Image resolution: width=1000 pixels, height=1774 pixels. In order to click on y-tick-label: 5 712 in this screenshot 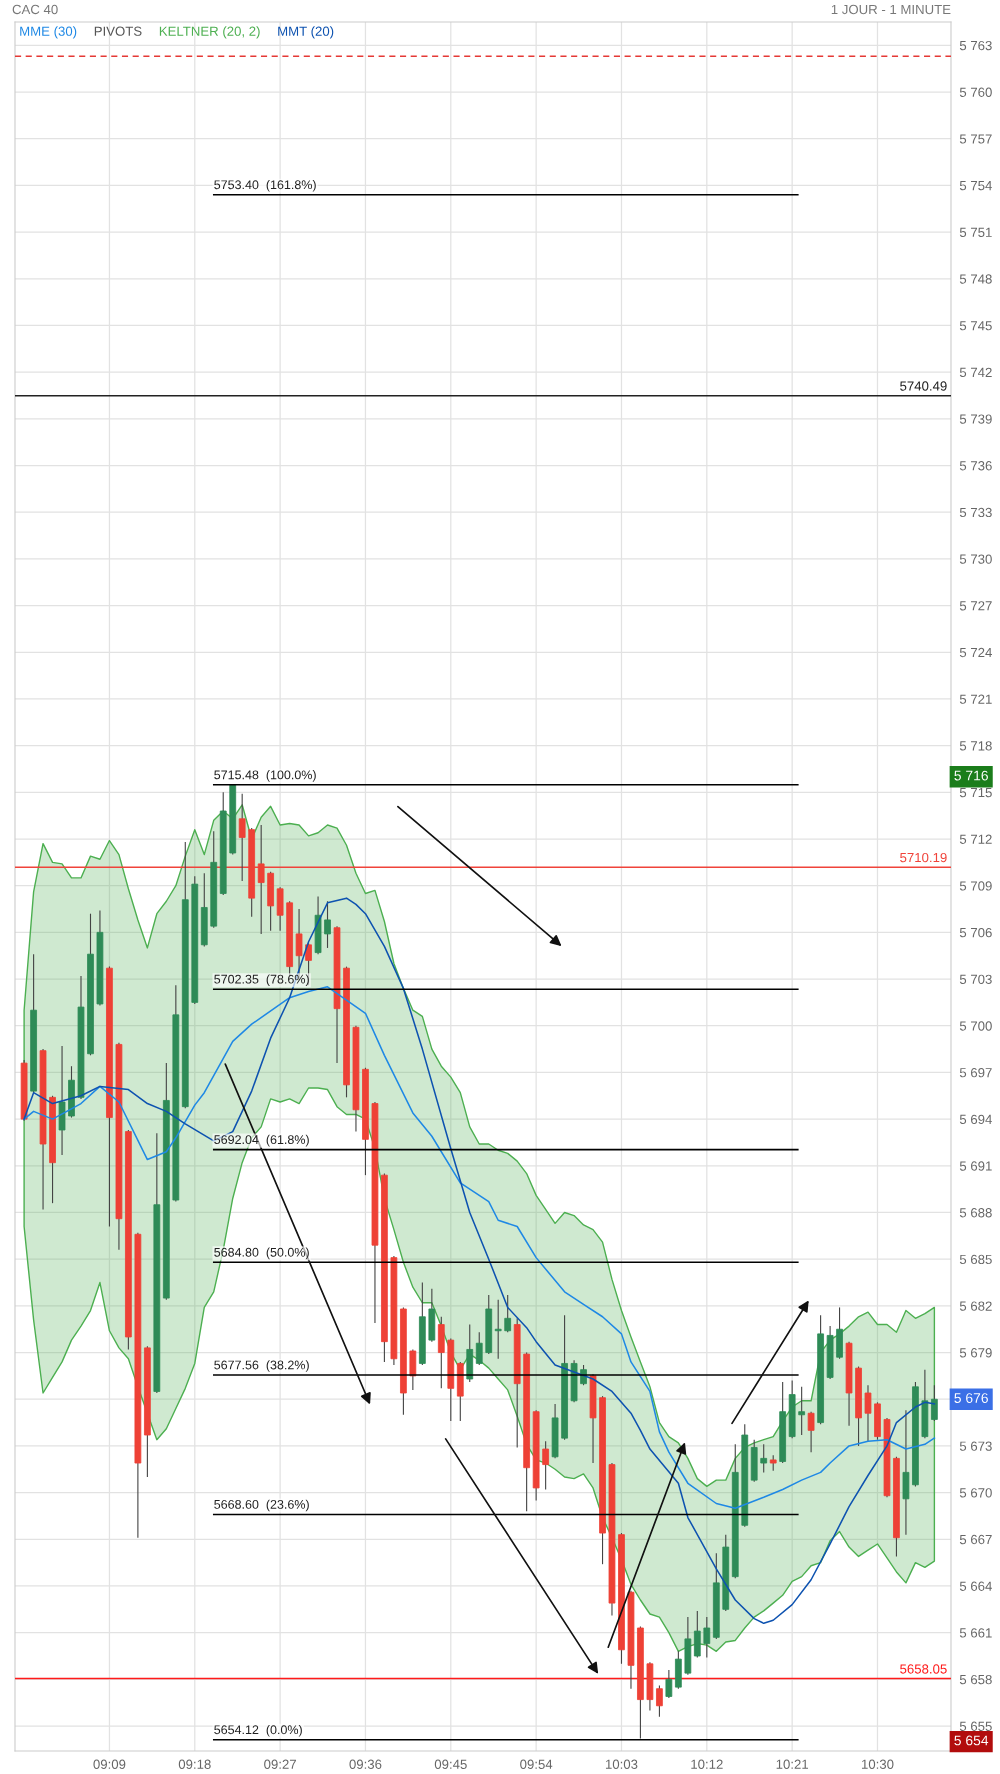, I will do `click(975, 839)`.